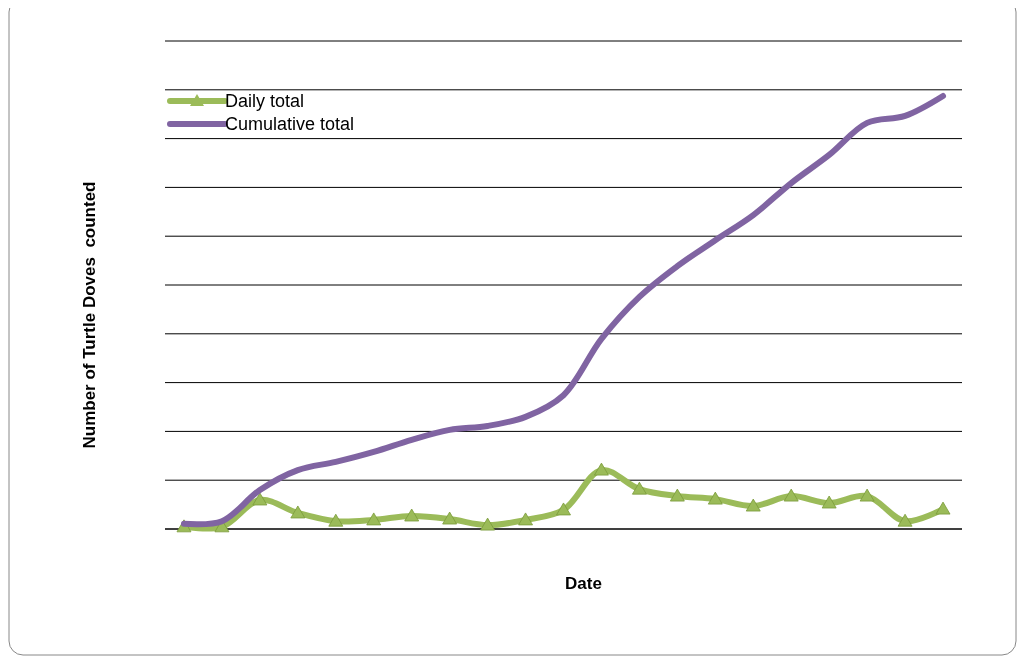 The height and width of the screenshot is (664, 1025). I want to click on y-axis-title: Number of Turtle Doves counted, so click(89, 315).